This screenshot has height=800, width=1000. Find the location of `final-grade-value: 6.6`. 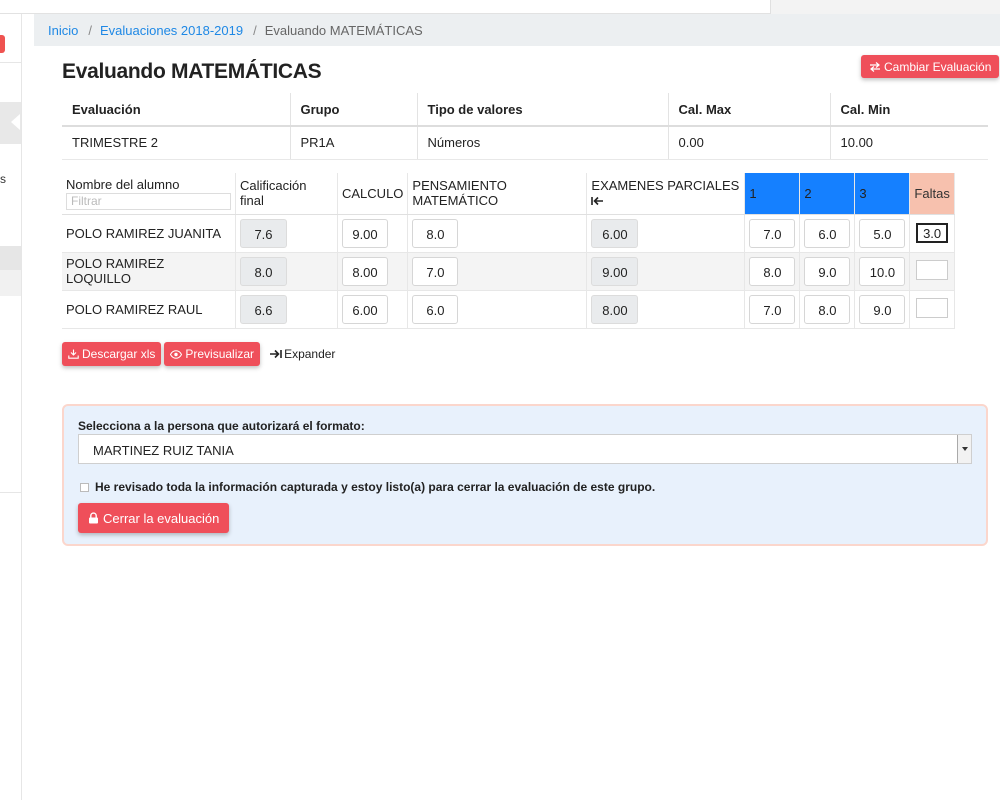

final-grade-value: 6.6 is located at coordinates (263, 309).